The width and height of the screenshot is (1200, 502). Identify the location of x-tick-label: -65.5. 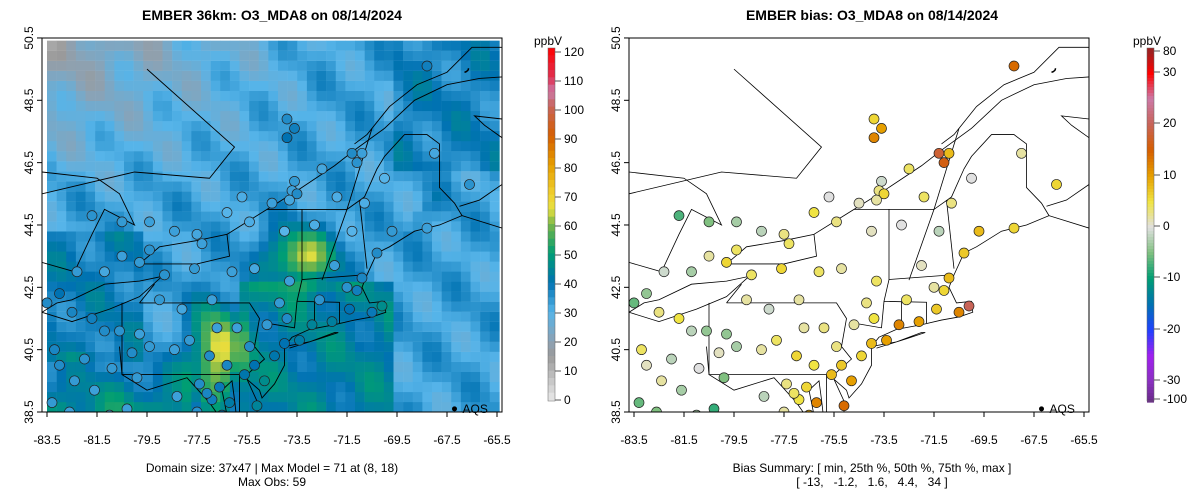
(497, 440).